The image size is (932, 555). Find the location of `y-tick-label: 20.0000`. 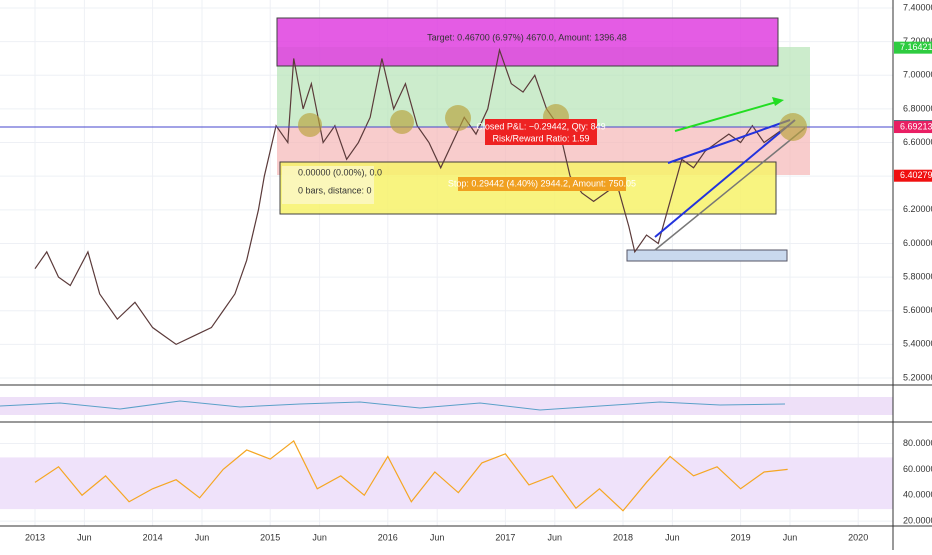

y-tick-label: 20.0000 is located at coordinates (917, 520).